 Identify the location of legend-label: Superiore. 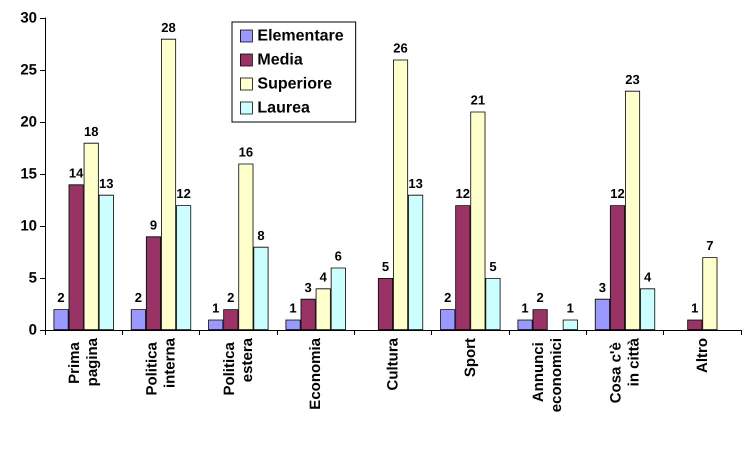
(294, 84).